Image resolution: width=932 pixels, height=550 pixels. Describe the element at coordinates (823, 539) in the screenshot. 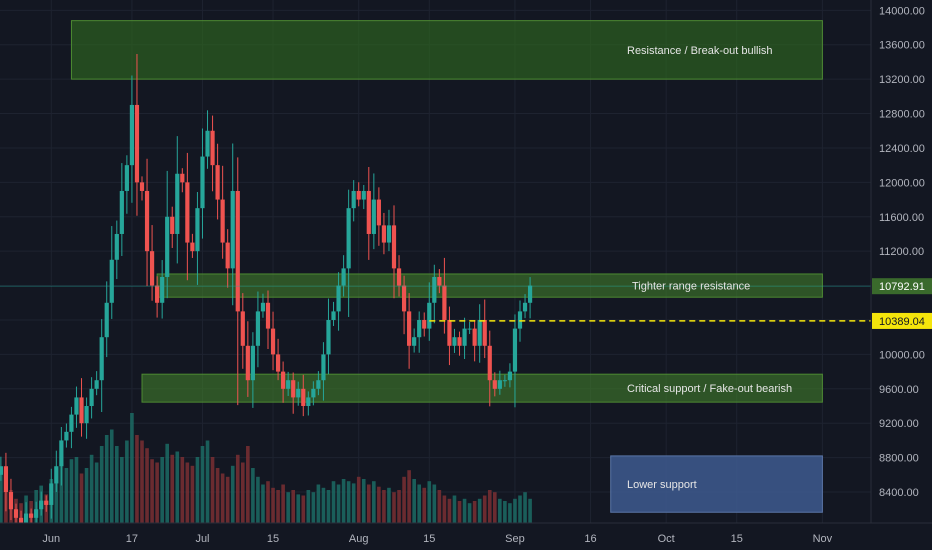

I see `time-tick-label: Nov` at that location.